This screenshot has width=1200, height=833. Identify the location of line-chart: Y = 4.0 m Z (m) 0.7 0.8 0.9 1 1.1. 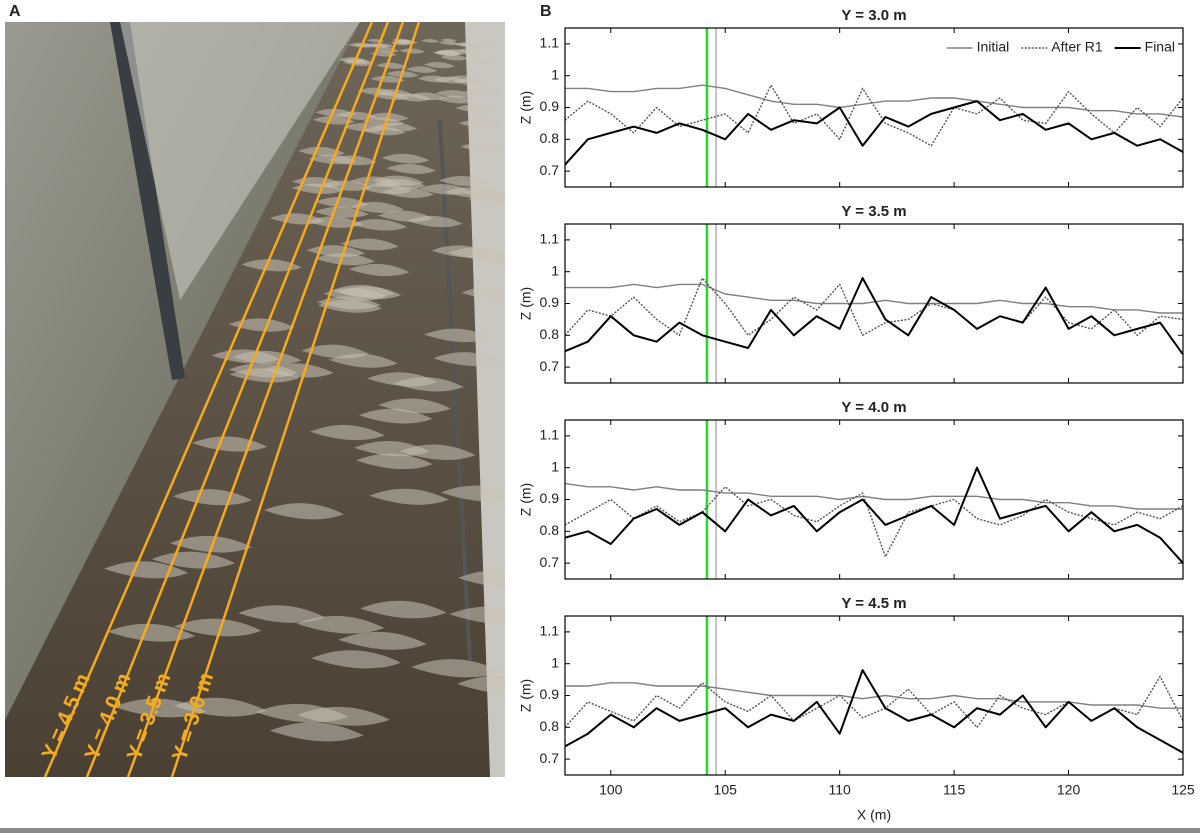
(851, 489).